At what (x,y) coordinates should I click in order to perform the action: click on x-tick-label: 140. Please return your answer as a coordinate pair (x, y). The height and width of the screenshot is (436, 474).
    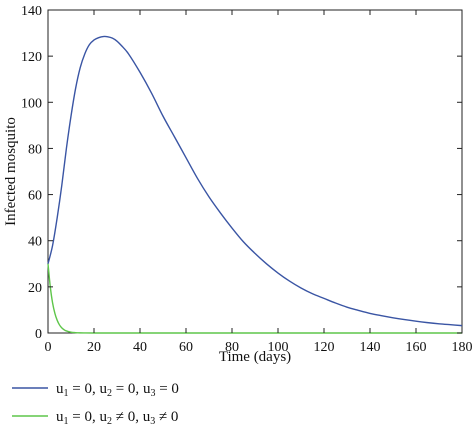
    Looking at the image, I should click on (370, 347).